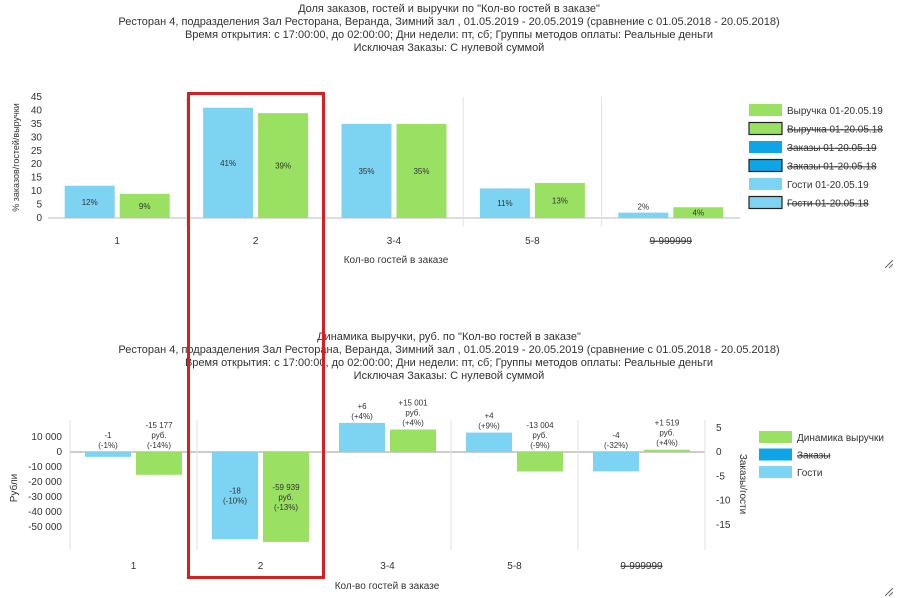 The height and width of the screenshot is (598, 898). Describe the element at coordinates (540, 425) in the screenshot. I see `chart2-data-label: -13 004` at that location.